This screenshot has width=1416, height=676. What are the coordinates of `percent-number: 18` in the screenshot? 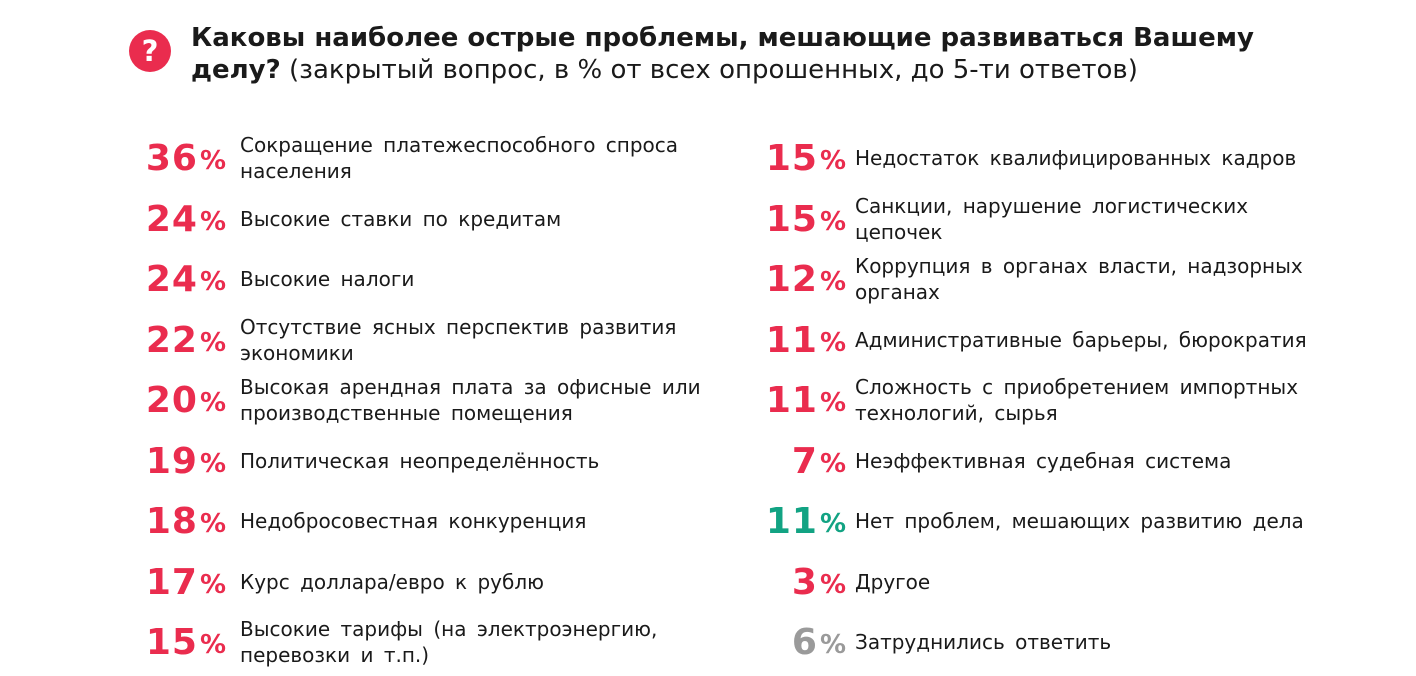 It's located at (171, 521).